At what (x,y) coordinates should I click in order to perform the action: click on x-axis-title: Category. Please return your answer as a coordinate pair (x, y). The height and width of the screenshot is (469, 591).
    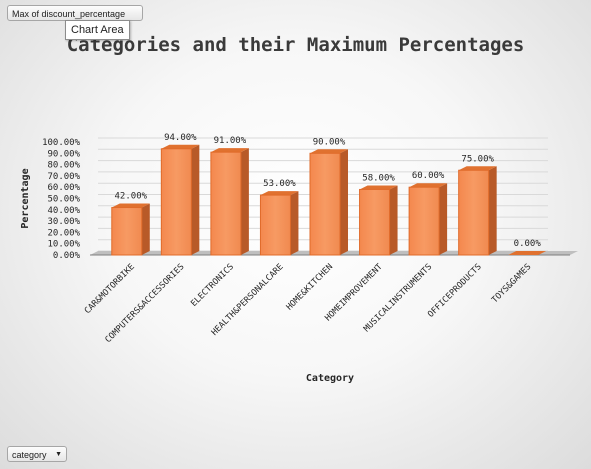
    Looking at the image, I should click on (330, 378).